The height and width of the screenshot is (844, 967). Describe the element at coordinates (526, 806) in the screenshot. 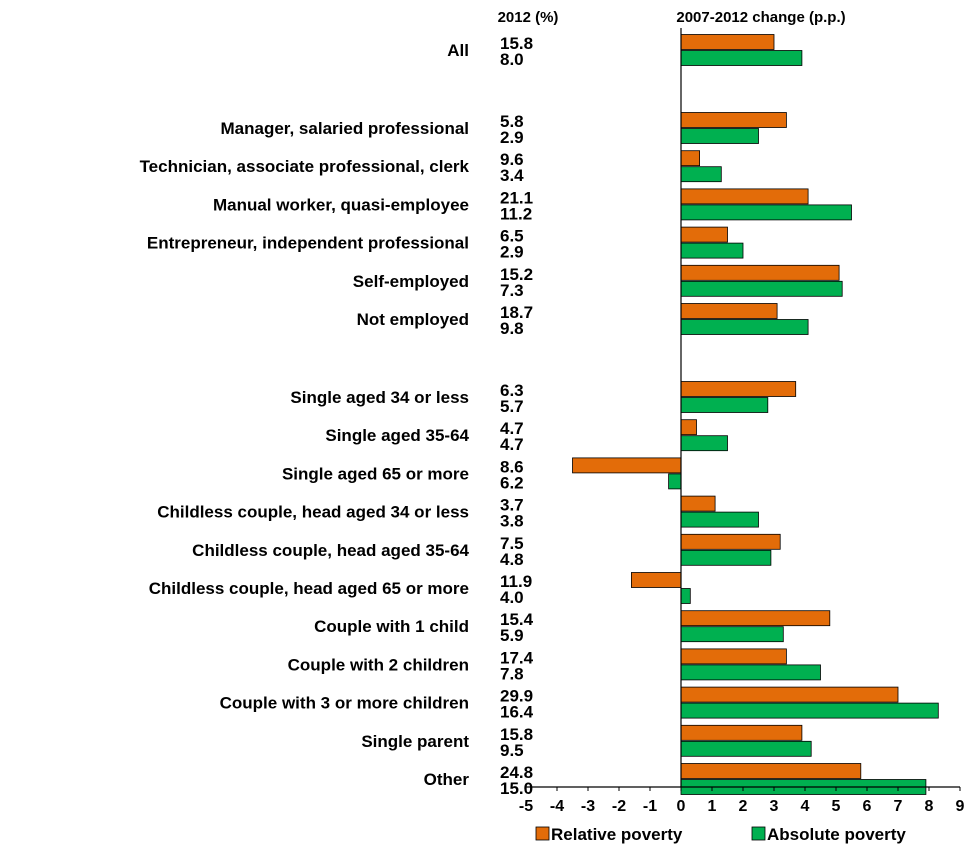

I see `x-tick-label: -5` at that location.